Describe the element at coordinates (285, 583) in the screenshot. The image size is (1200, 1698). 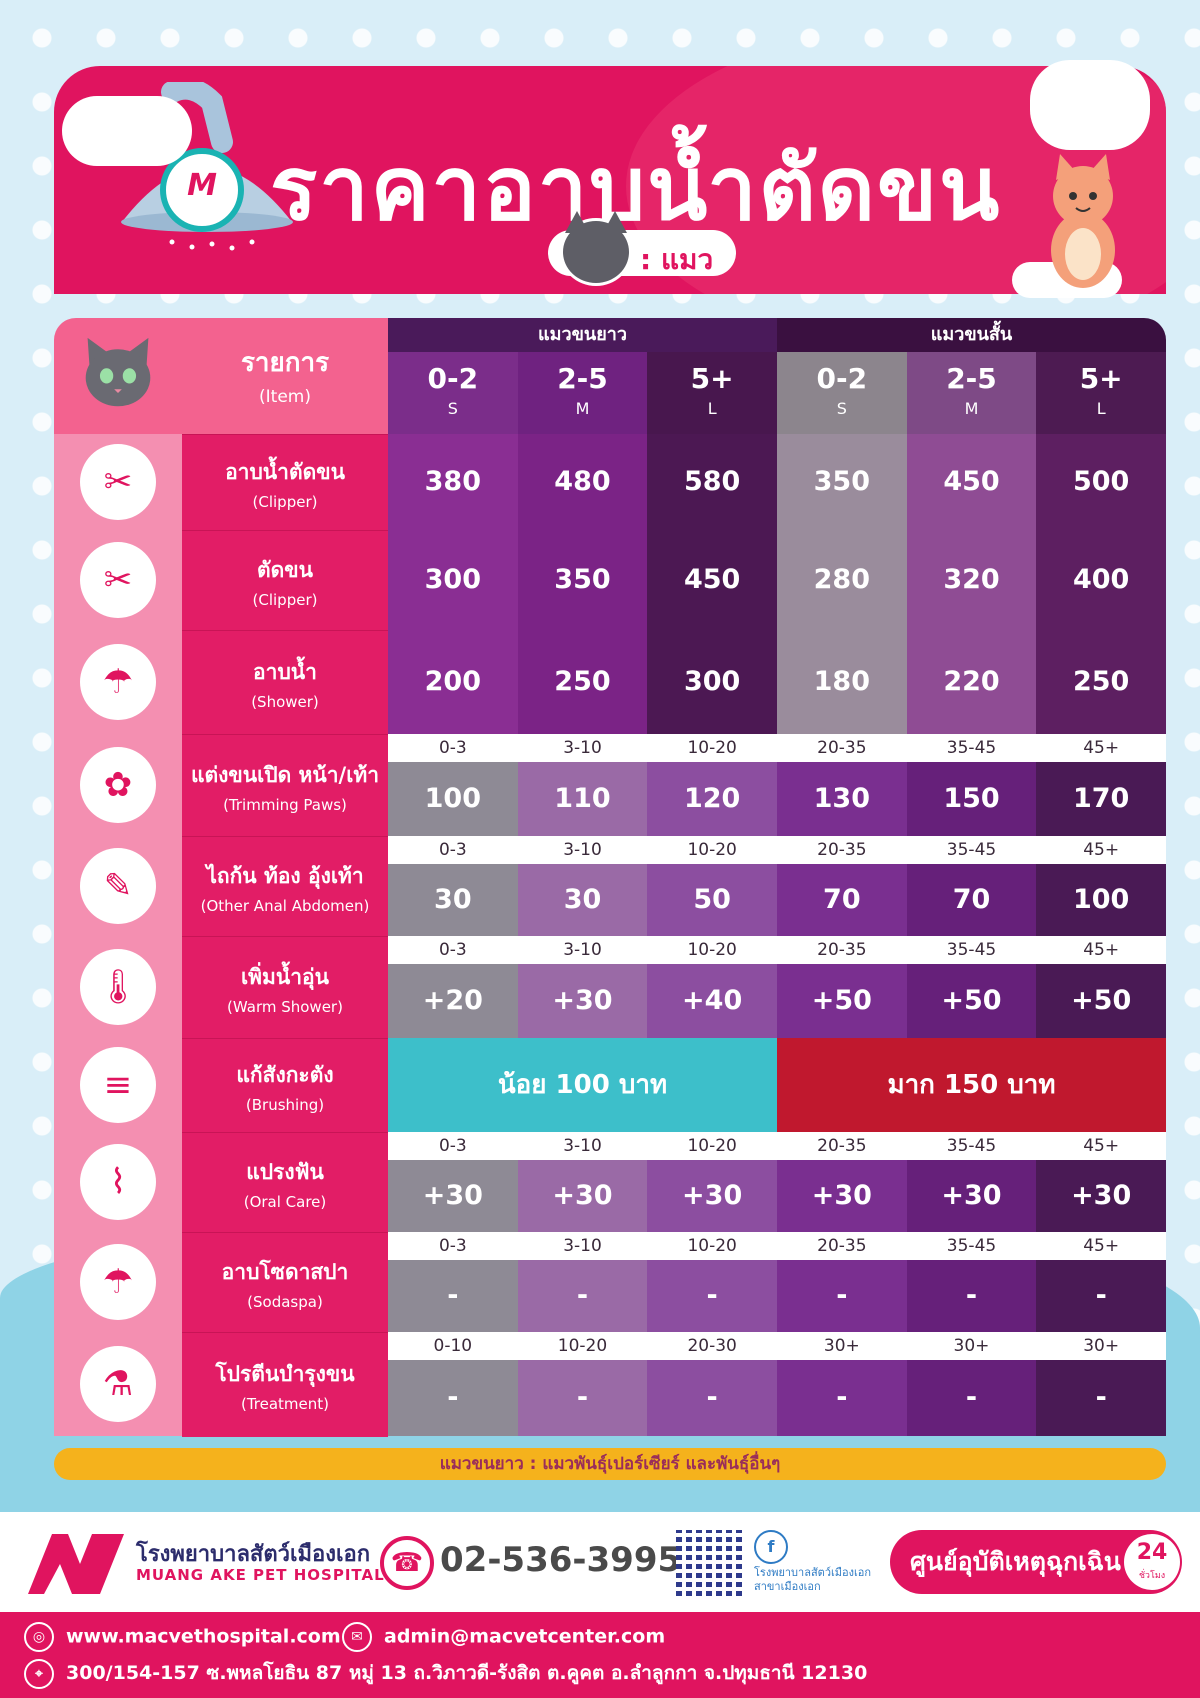
I see `item-name: ตัดขน (Clipper)` at that location.